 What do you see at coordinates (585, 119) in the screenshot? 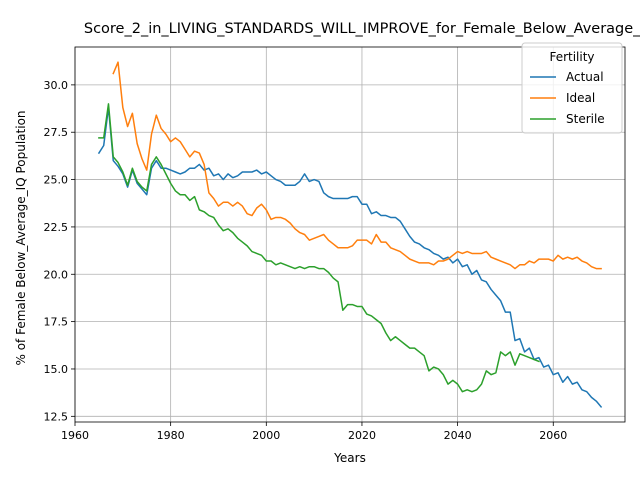
I see `legend-label-sterile: Sterile` at bounding box center [585, 119].